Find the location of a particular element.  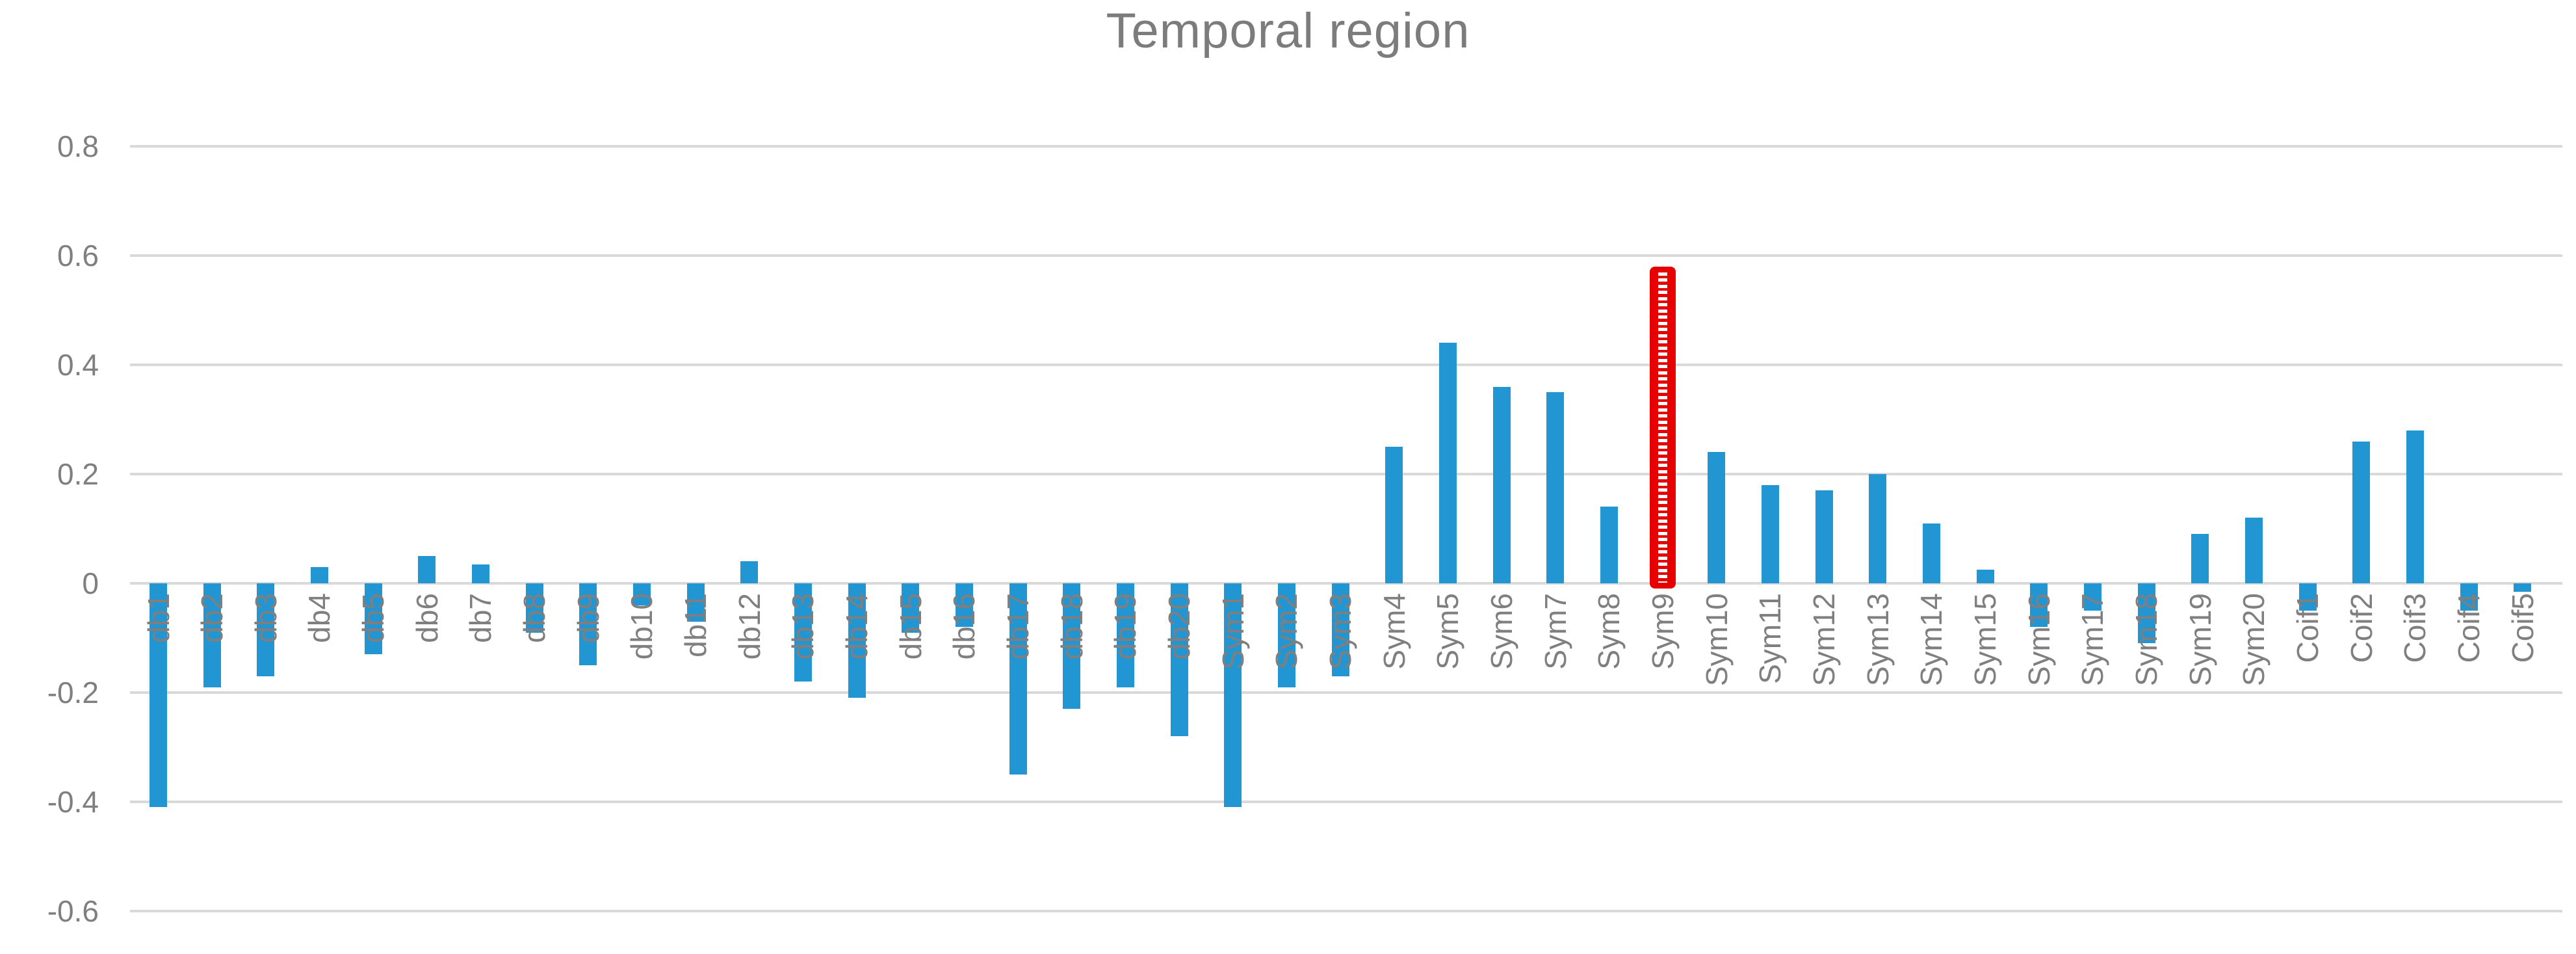

category-label-db20: db20 is located at coordinates (1179, 626).